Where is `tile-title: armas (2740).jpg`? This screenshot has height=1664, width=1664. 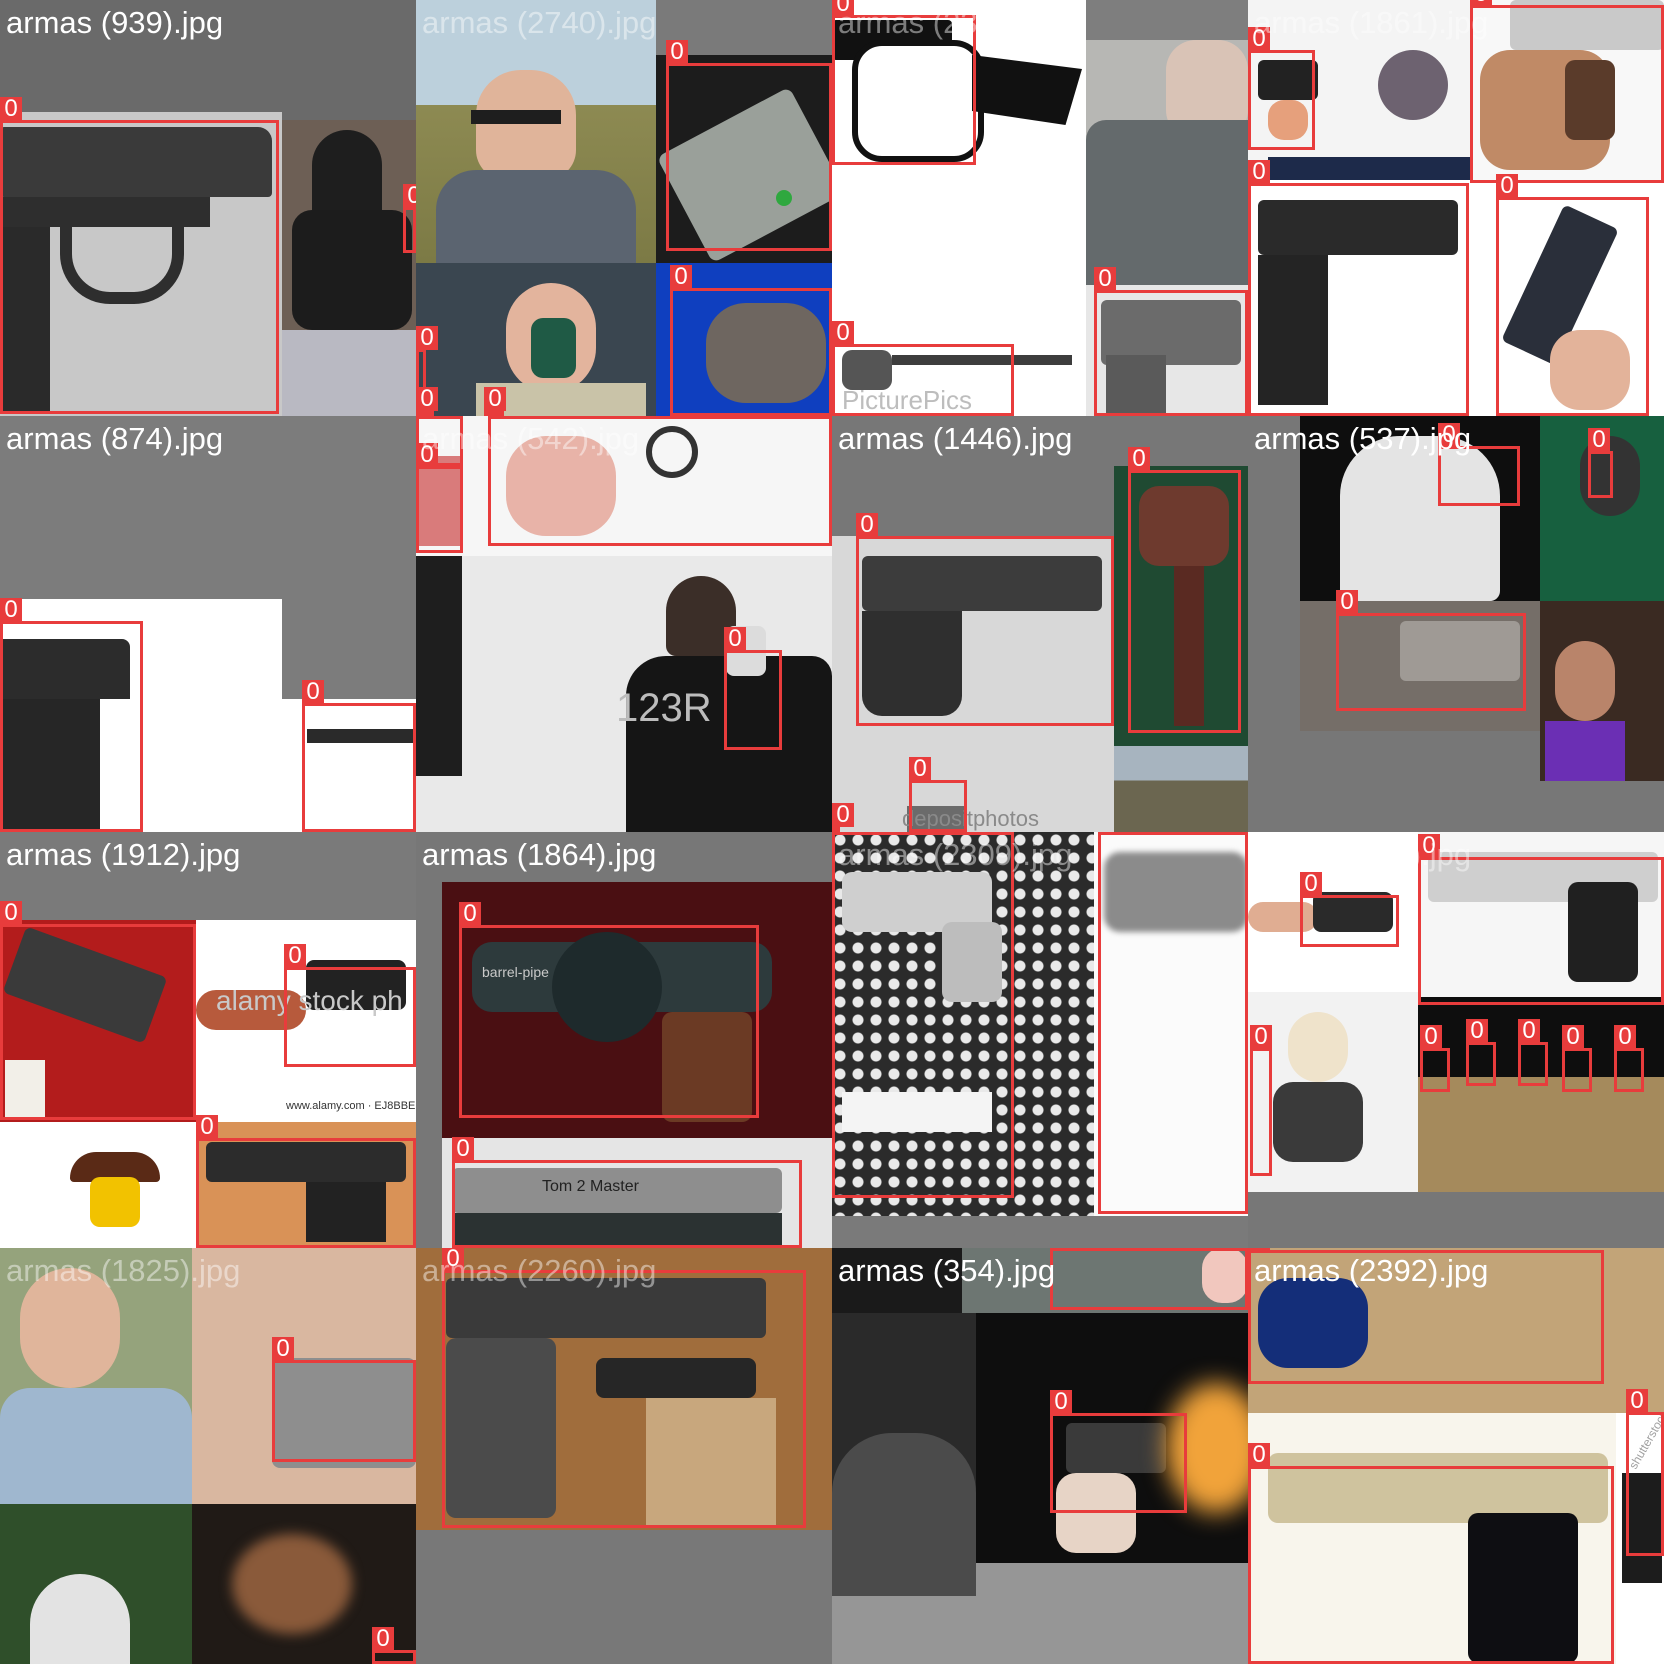 tile-title: armas (2740).jpg is located at coordinates (539, 22).